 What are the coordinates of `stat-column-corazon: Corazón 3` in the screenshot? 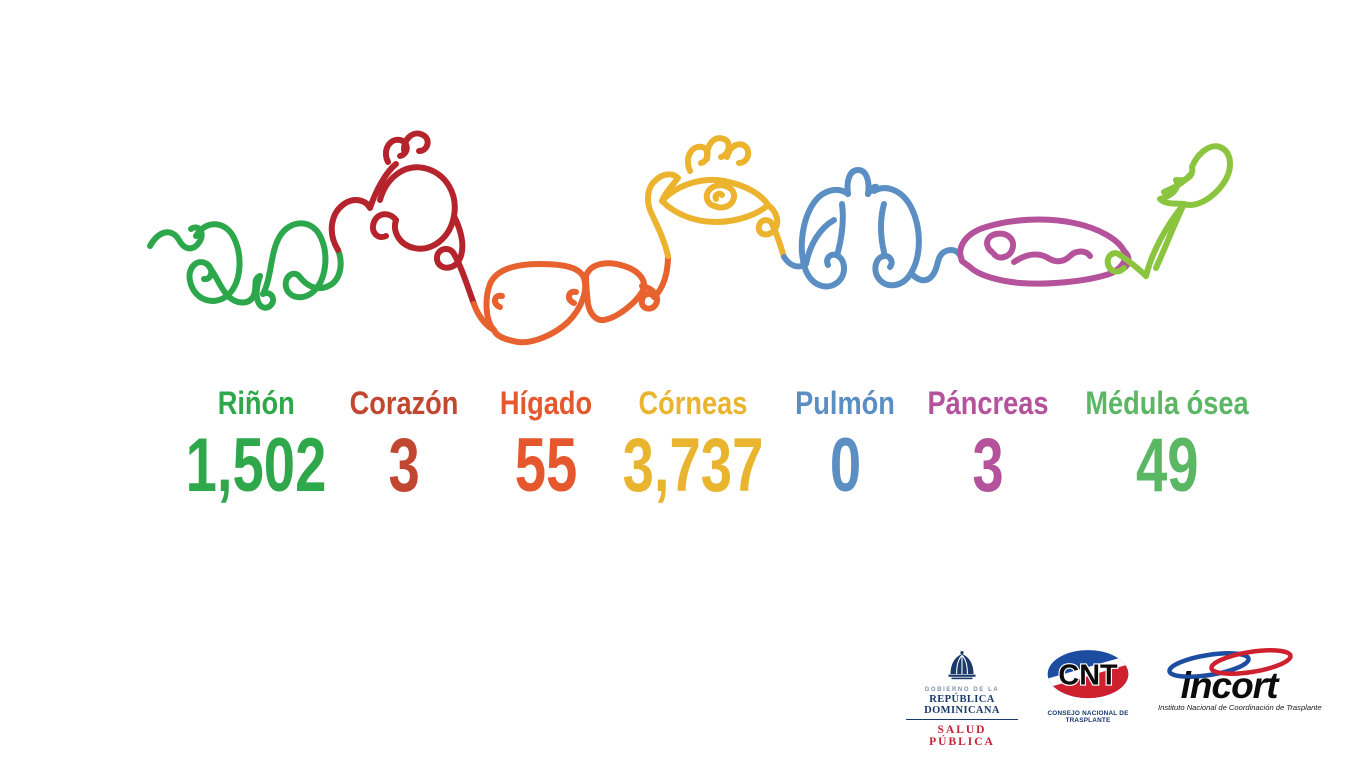 It's located at (404, 446).